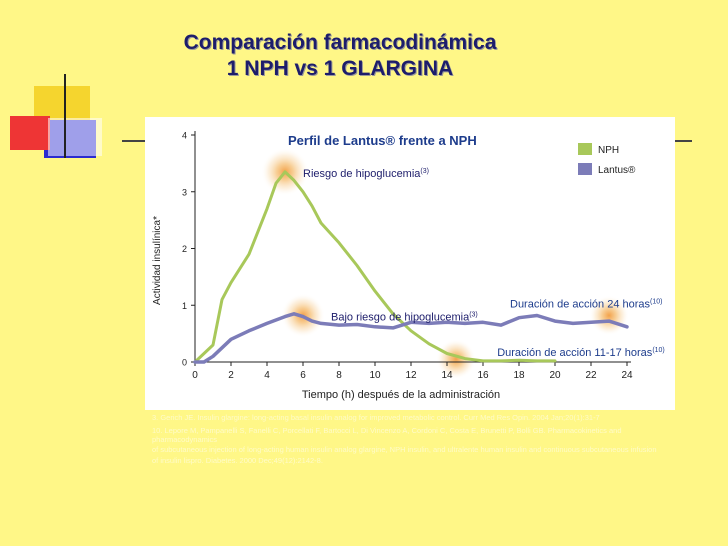 The image size is (728, 546). Describe the element at coordinates (585, 149) in the screenshot. I see `legend-swatch-nph` at that location.